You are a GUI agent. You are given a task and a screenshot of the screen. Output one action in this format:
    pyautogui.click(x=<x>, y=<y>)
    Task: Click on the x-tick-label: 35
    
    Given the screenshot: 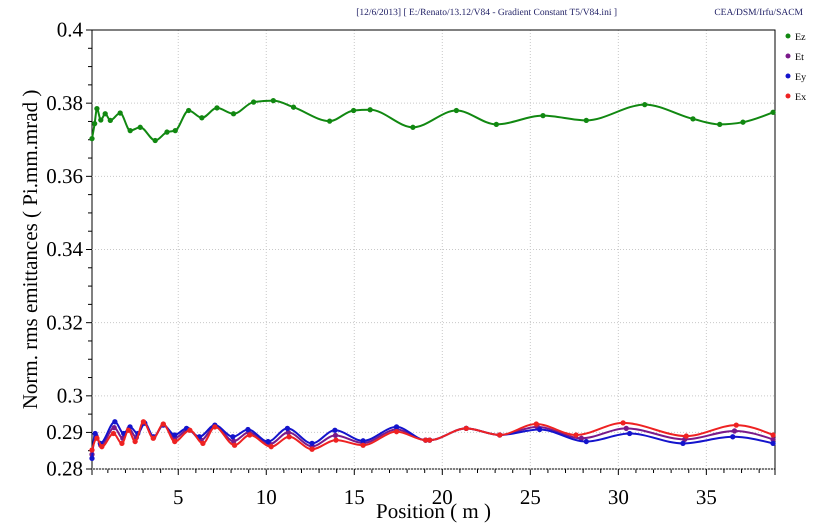 What is the action you would take?
    pyautogui.click(x=706, y=496)
    